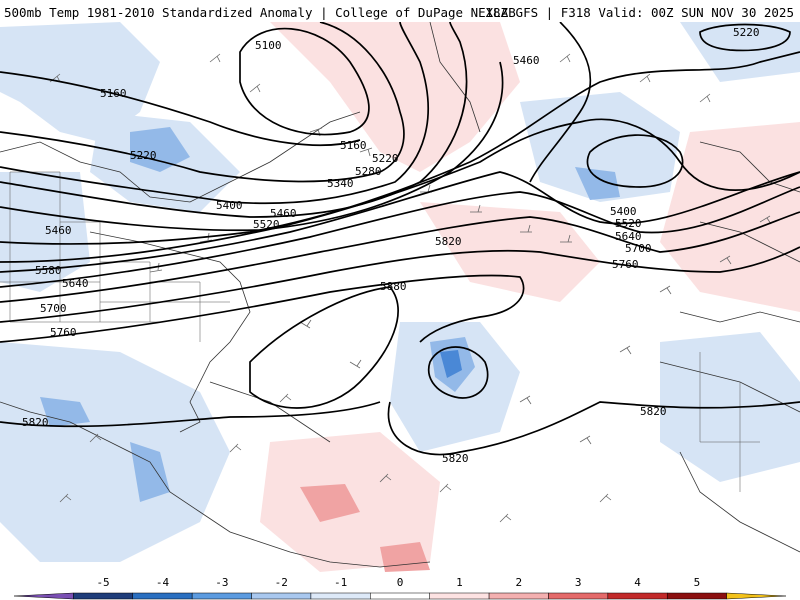  Describe the element at coordinates (697, 582) in the screenshot. I see `colorbar-tick-label: 5` at that location.